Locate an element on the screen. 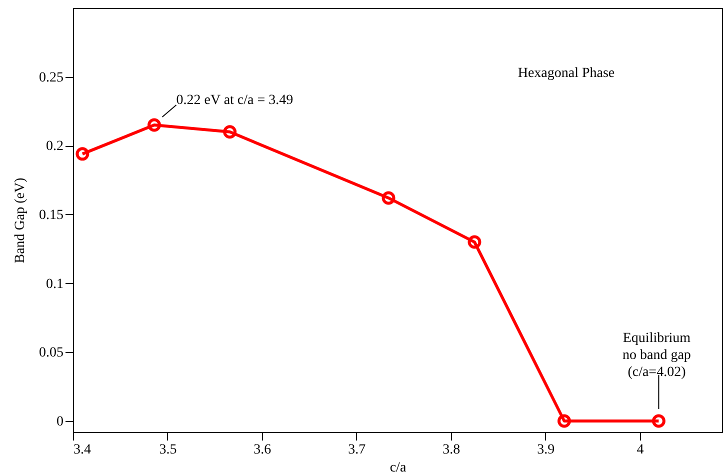 The image size is (724, 476). y-tick-label: 0.1 is located at coordinates (55, 284).